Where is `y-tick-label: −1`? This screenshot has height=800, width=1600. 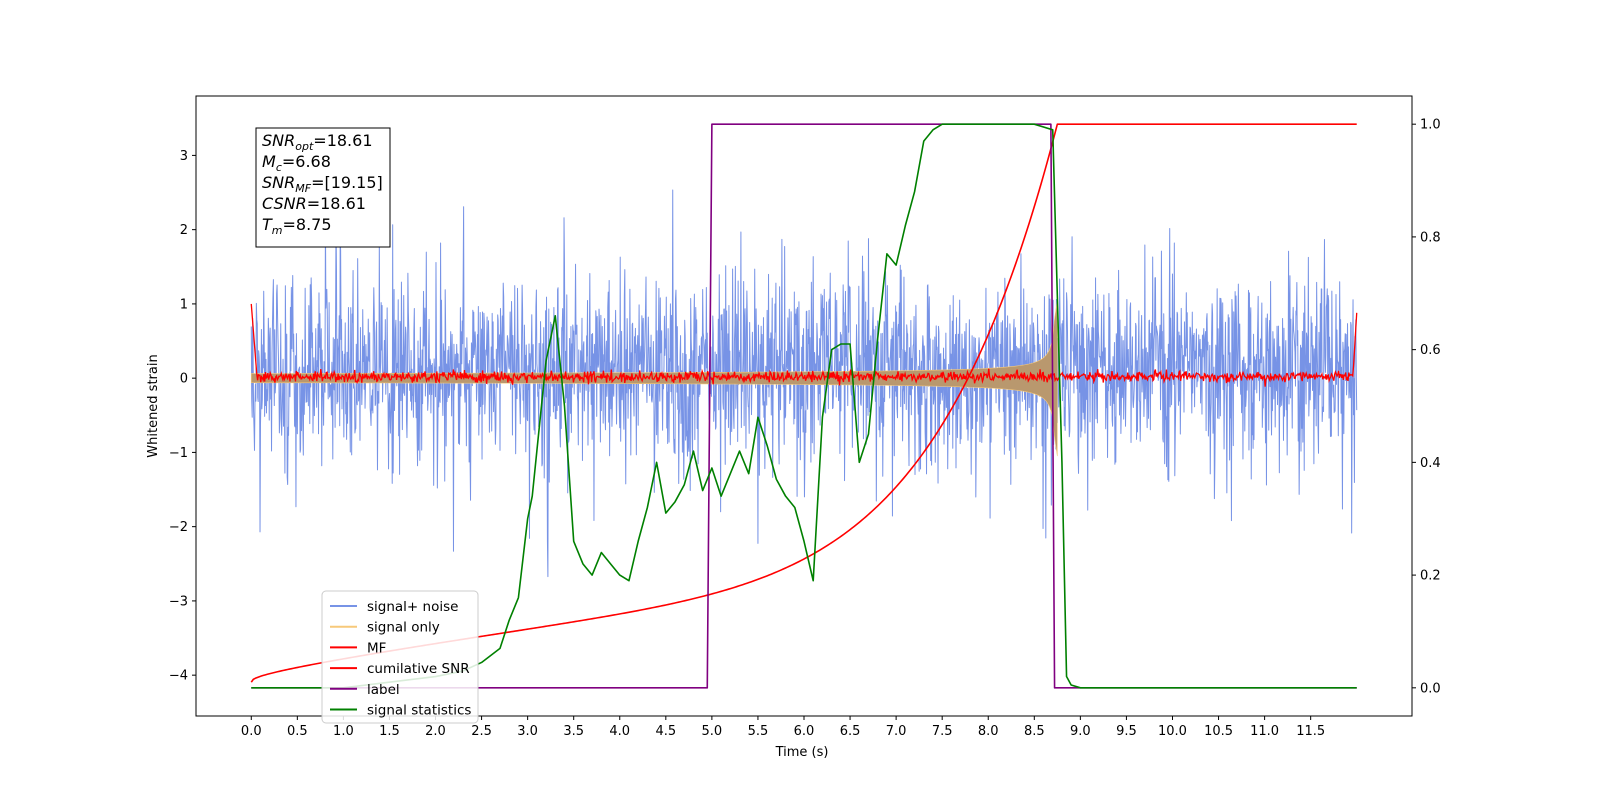 y-tick-label: −1 is located at coordinates (178, 453).